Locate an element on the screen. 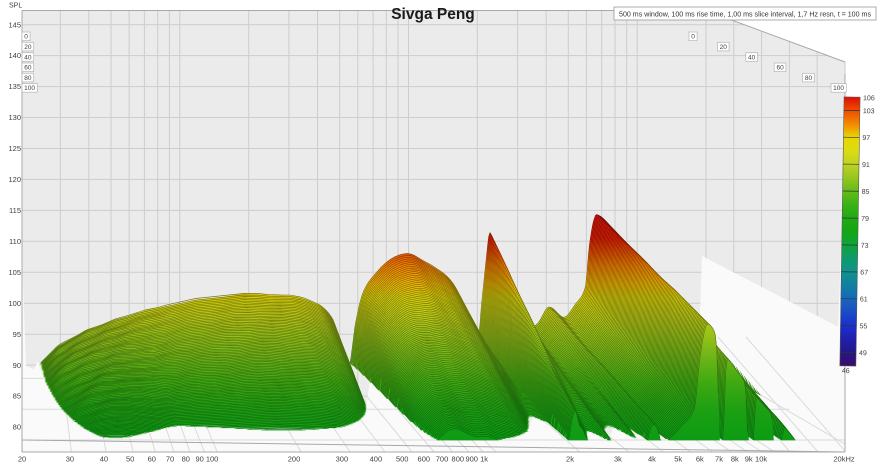 This screenshot has height=473, width=877. svg-text: 55 is located at coordinates (863, 326).